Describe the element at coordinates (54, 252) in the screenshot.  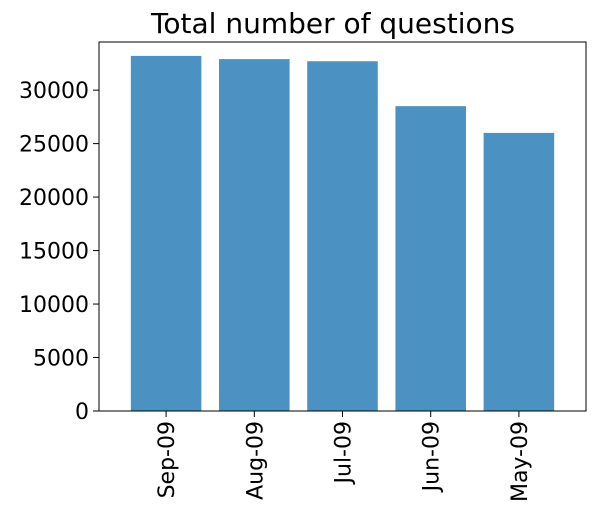
I see `y-tick-label: 15000` at that location.